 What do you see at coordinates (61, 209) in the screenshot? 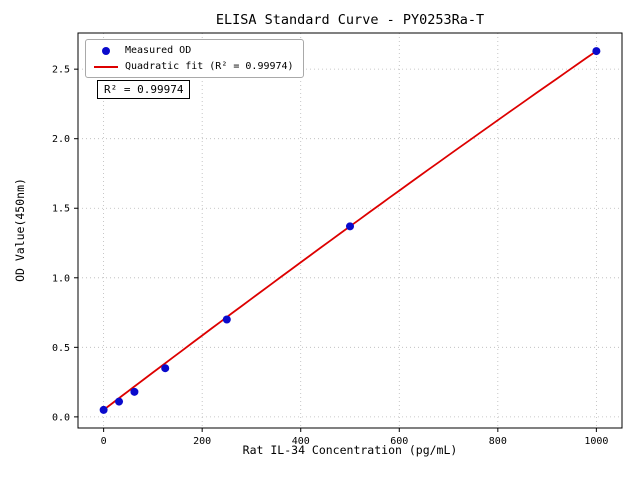
I see `y-tick-label: 1.5` at bounding box center [61, 209].